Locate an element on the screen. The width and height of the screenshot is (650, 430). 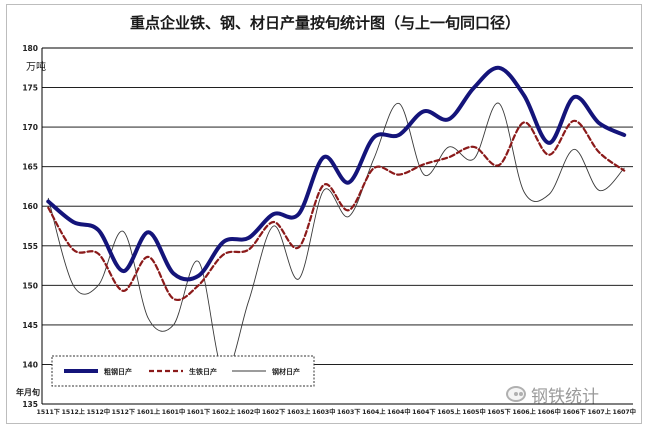
x-tick-label: 1512上 is located at coordinates (74, 412).